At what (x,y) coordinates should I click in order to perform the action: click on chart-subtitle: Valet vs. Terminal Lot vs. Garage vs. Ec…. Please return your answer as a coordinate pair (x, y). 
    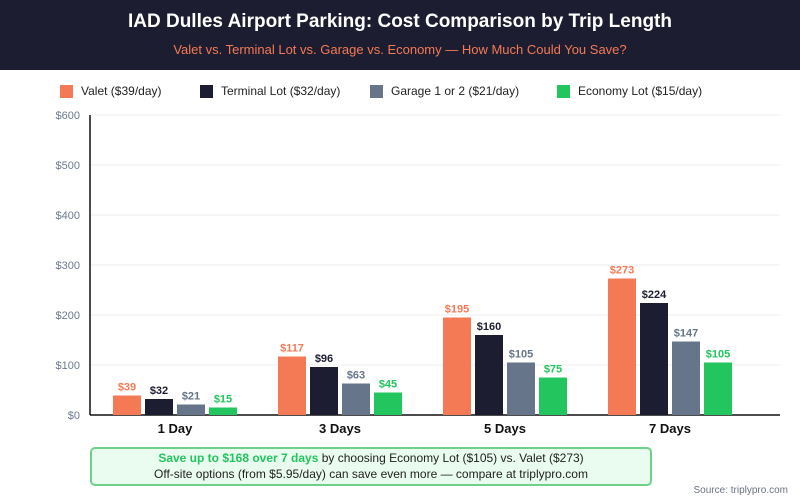
    Looking at the image, I should click on (400, 49).